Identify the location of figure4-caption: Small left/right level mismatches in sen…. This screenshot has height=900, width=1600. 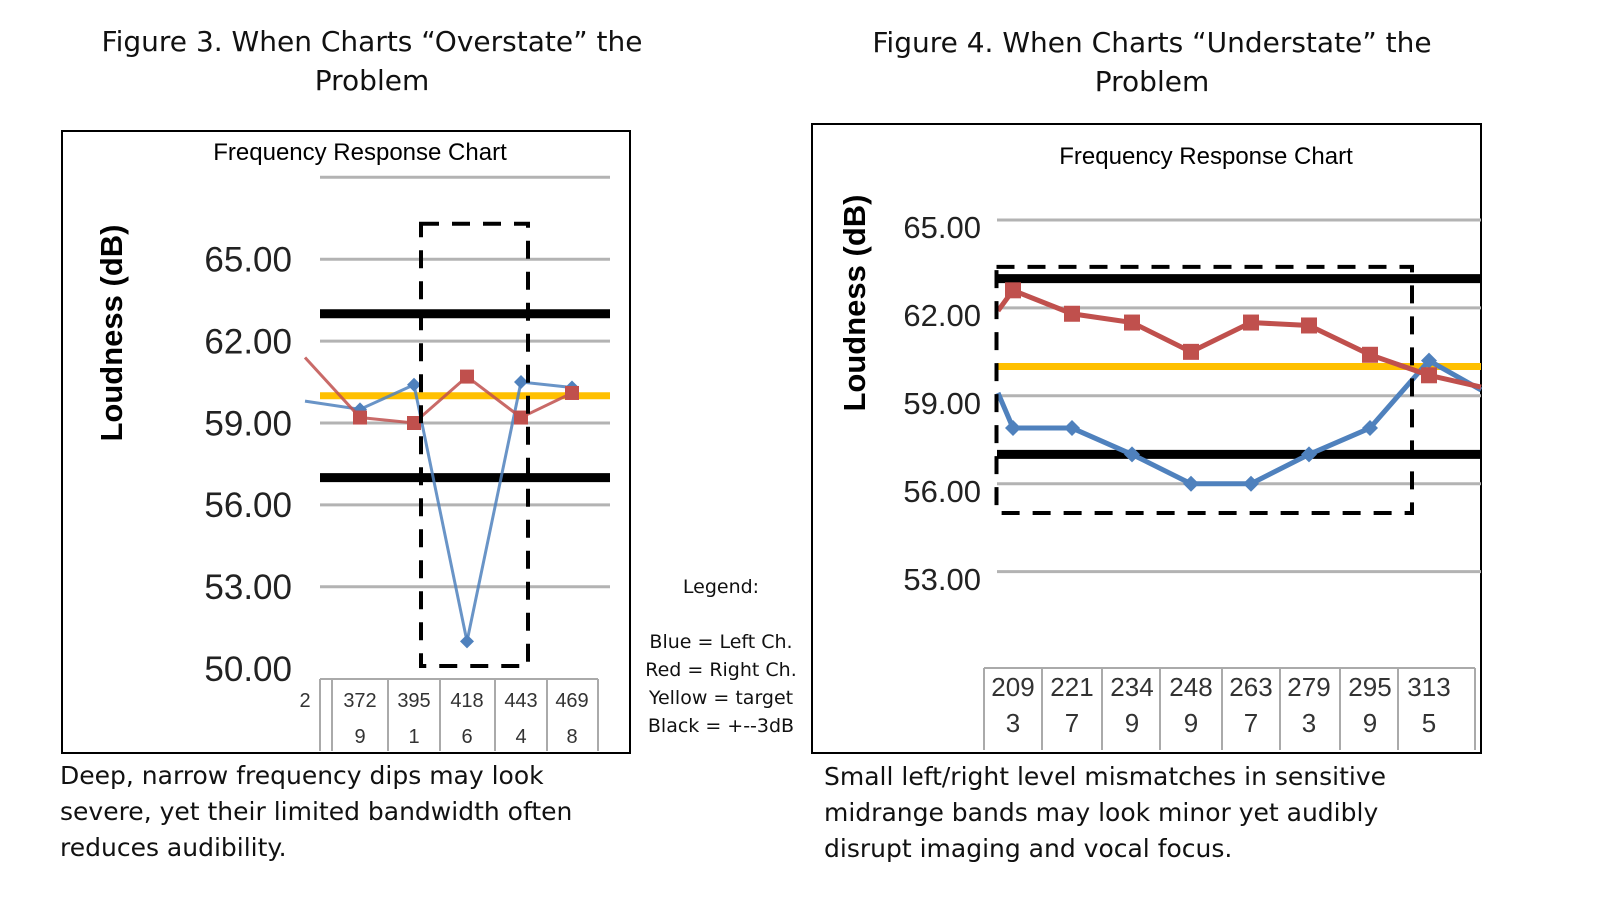
(1144, 813).